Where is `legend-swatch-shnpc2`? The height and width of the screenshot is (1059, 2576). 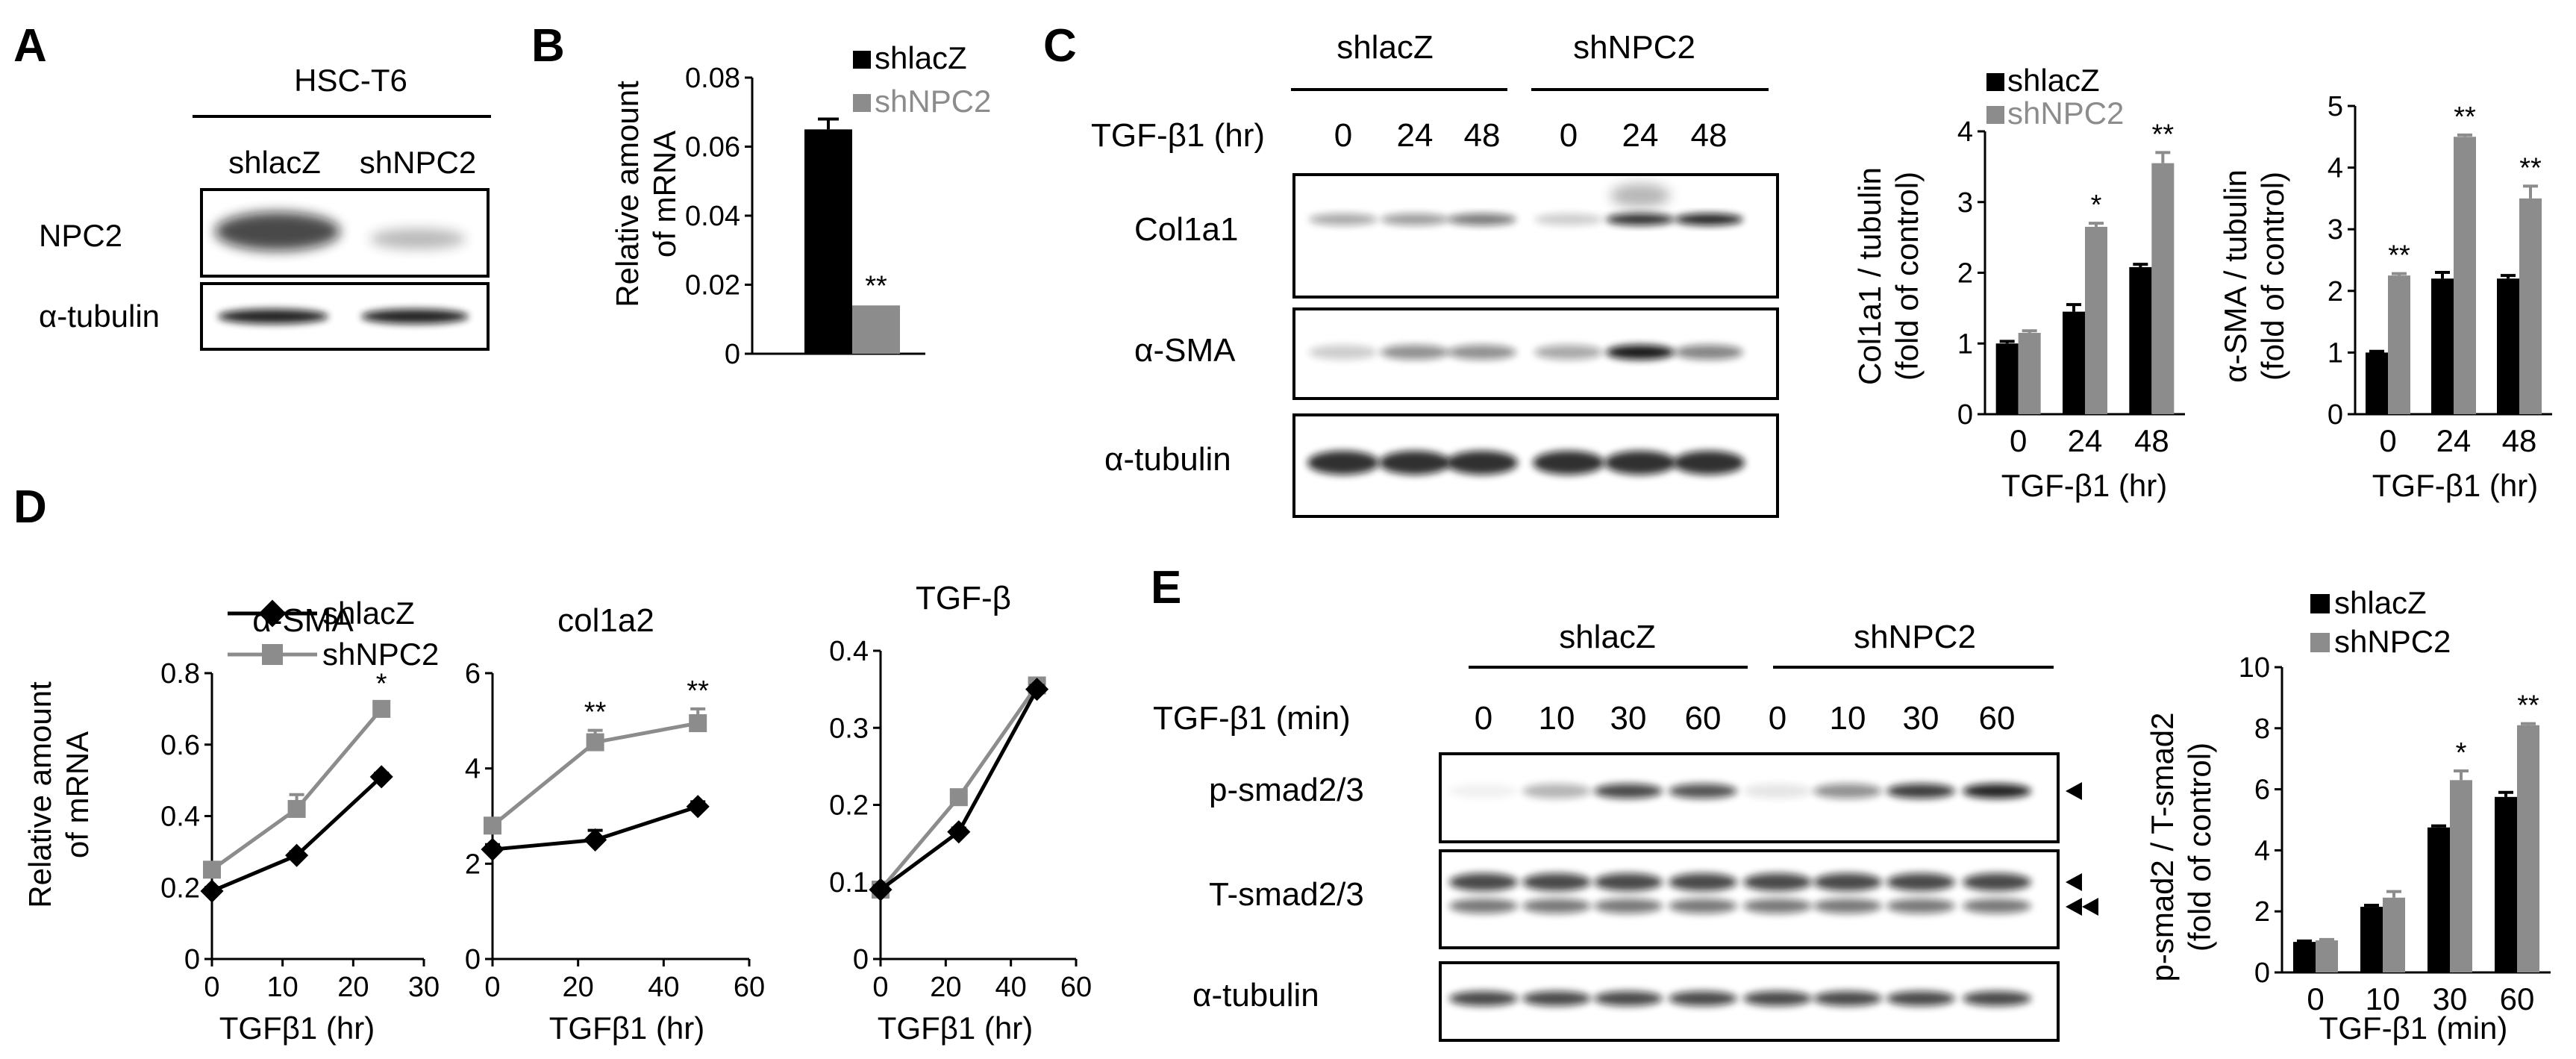
legend-swatch-shnpc2 is located at coordinates (2320, 642).